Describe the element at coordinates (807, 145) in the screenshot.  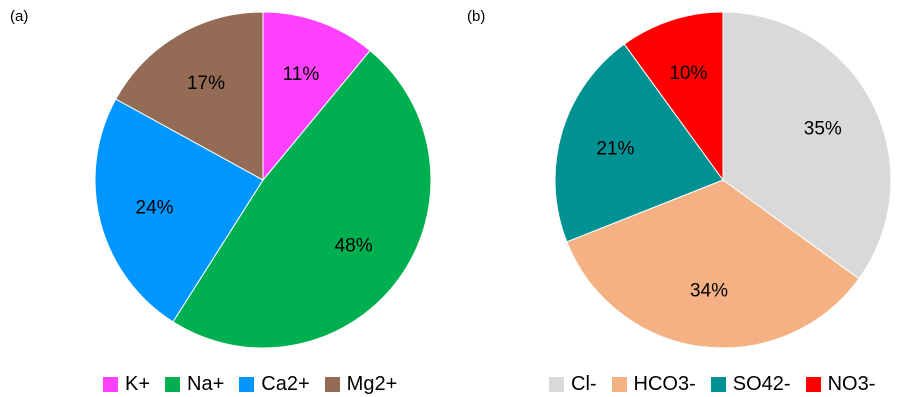
I see `pie-b-slice-cl` at that location.